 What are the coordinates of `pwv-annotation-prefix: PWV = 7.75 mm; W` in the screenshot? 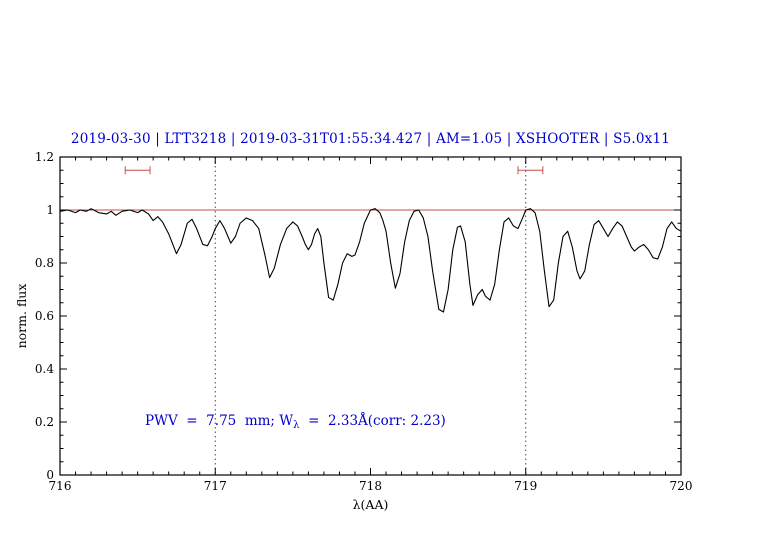 It's located at (219, 421).